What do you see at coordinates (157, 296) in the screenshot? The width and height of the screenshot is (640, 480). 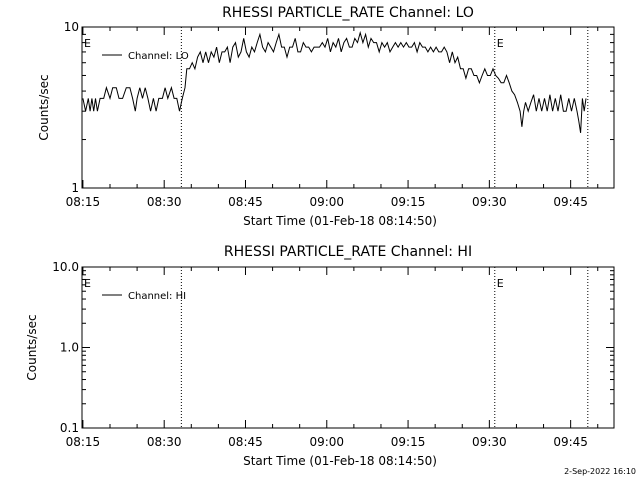 I see `legend-entry: Channel: HI` at bounding box center [157, 296].